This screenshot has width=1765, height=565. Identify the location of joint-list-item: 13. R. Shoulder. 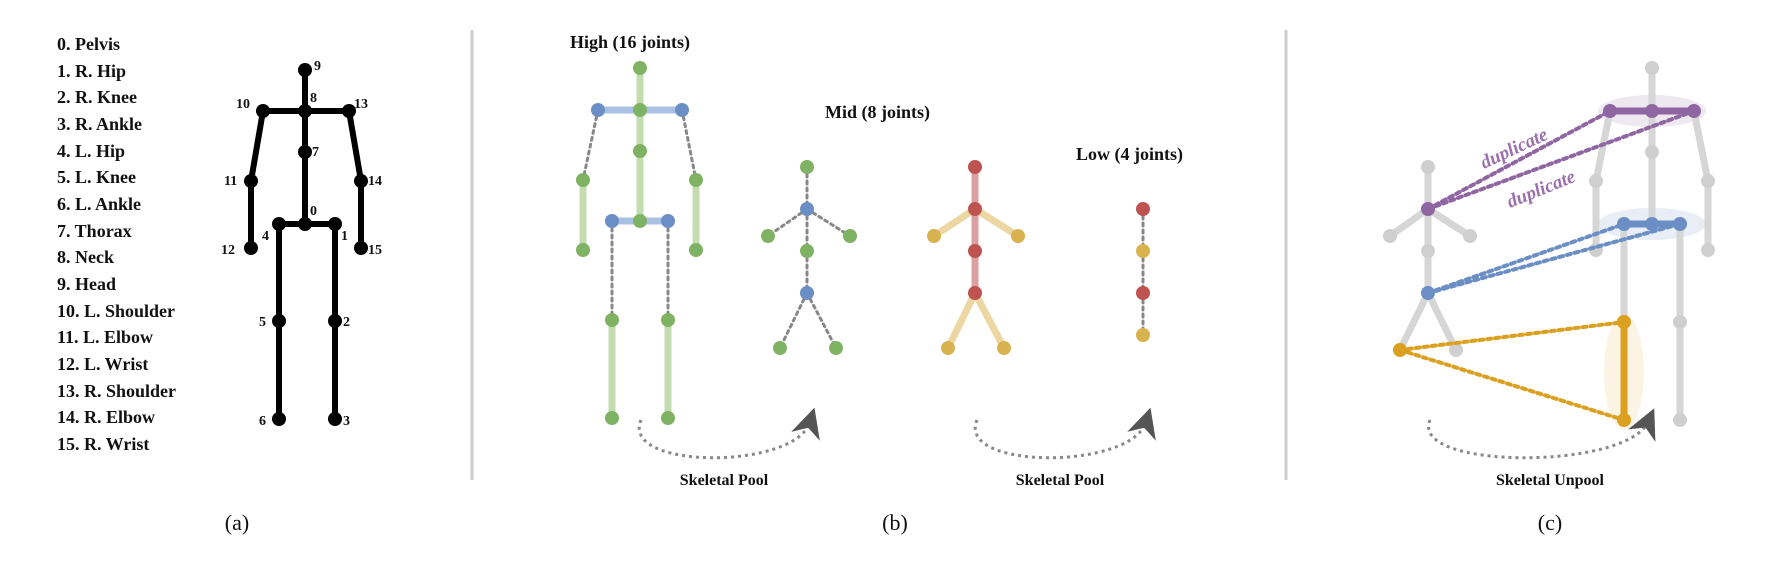
(116, 391).